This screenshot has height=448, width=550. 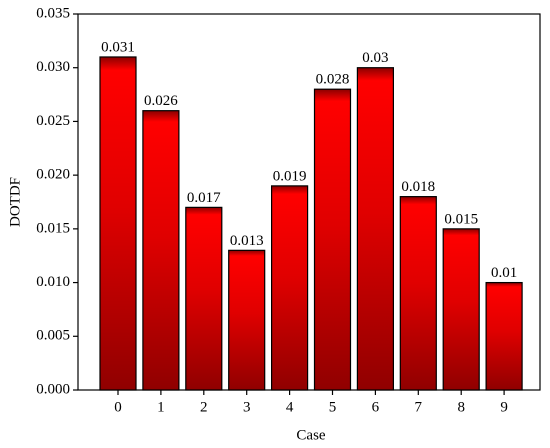 I want to click on y-axis-label: DOTDF, so click(x=15, y=202).